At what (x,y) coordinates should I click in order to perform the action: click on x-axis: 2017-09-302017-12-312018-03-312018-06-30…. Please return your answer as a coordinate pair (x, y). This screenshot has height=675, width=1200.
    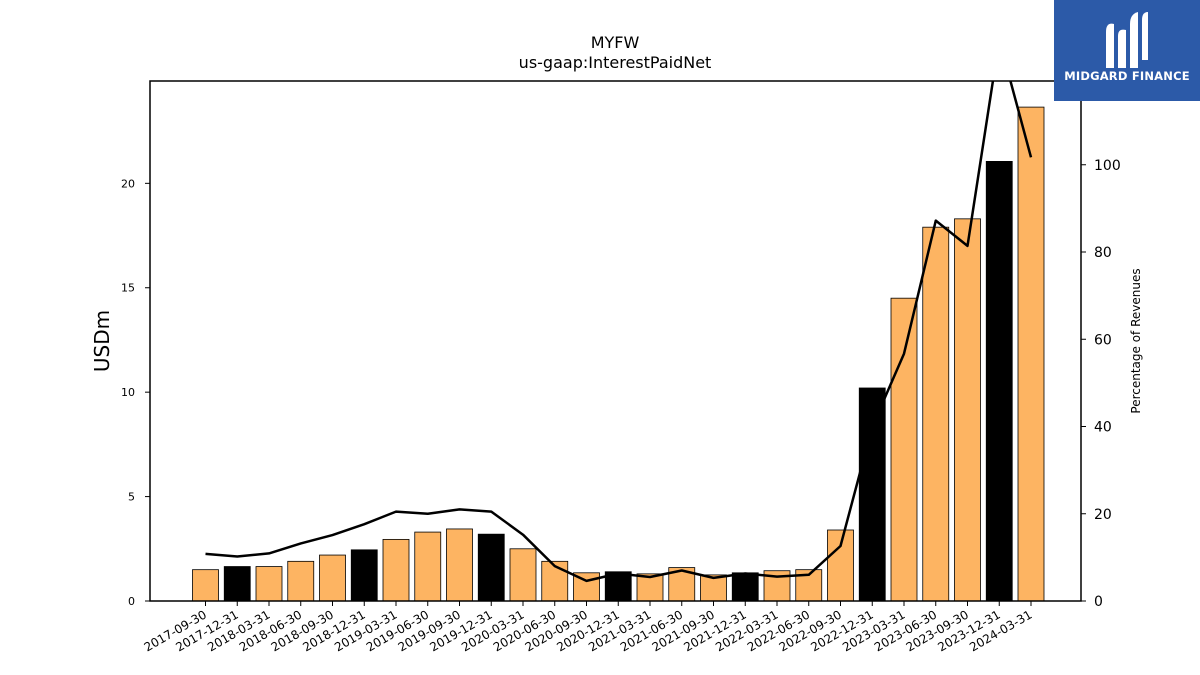
    Looking at the image, I should click on (588, 627).